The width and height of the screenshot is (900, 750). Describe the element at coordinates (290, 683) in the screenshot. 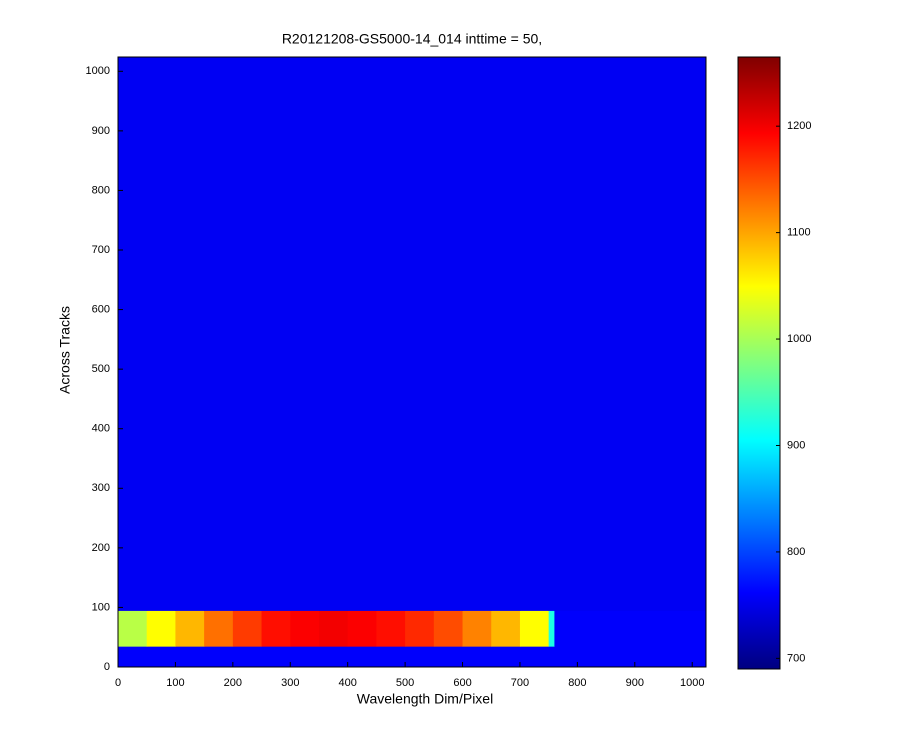

I see `x-tick-label: 300` at that location.